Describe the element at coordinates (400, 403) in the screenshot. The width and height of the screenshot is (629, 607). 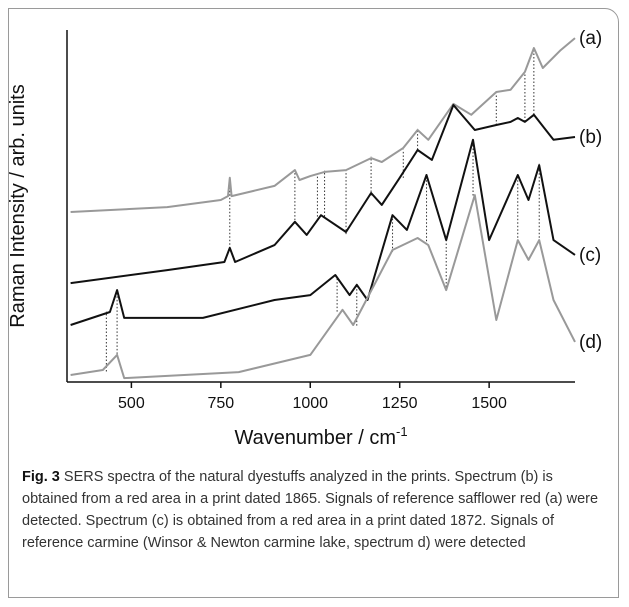
I see `x-tick-label: 1250` at that location.